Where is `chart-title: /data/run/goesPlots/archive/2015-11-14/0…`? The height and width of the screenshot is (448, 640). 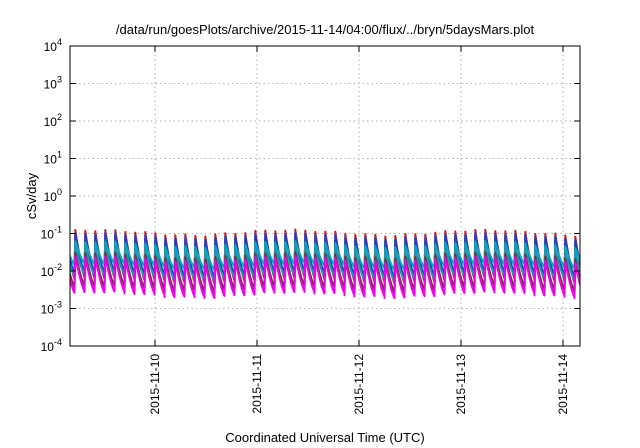 chart-title: /data/run/goesPlots/archive/2015-11-14/0… is located at coordinates (325, 29).